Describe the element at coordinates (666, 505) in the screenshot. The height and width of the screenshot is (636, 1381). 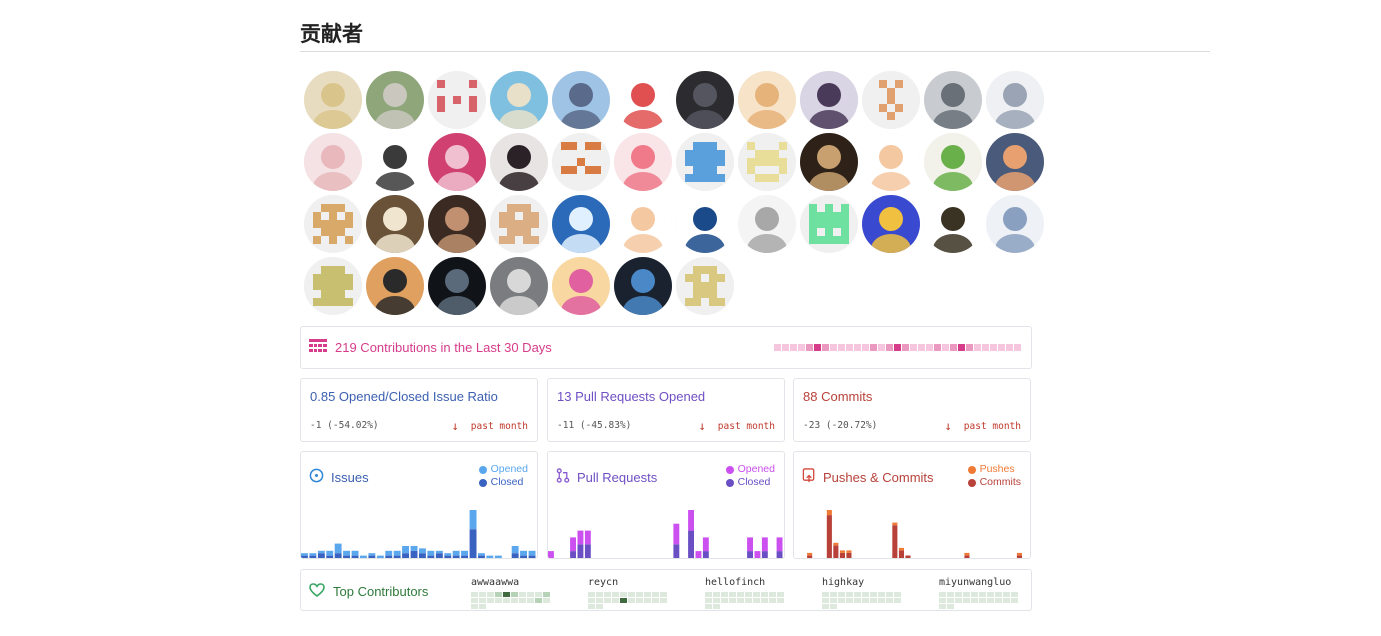
I see `pull-requests-chart-card: Pull Requests Opened Closed` at that location.